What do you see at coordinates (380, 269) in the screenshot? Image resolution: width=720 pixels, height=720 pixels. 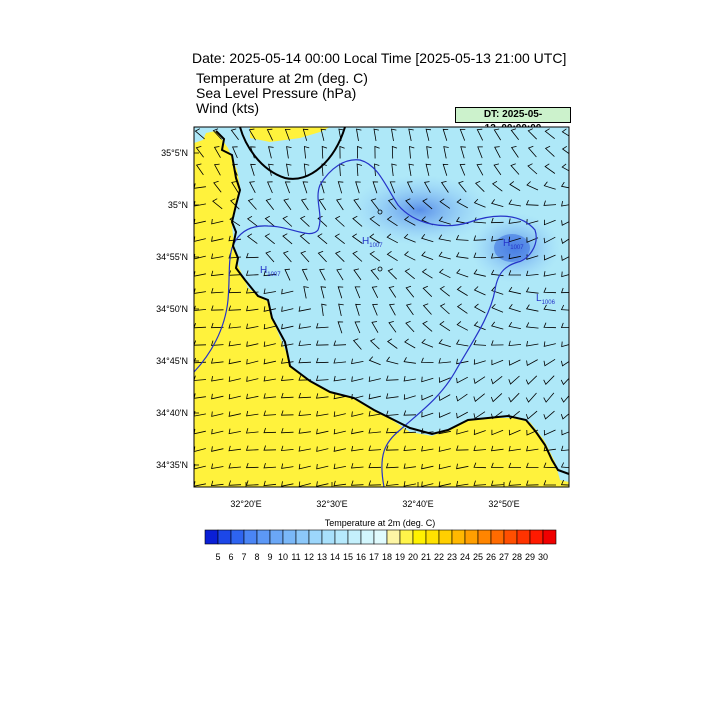 I see `station-marker` at bounding box center [380, 269].